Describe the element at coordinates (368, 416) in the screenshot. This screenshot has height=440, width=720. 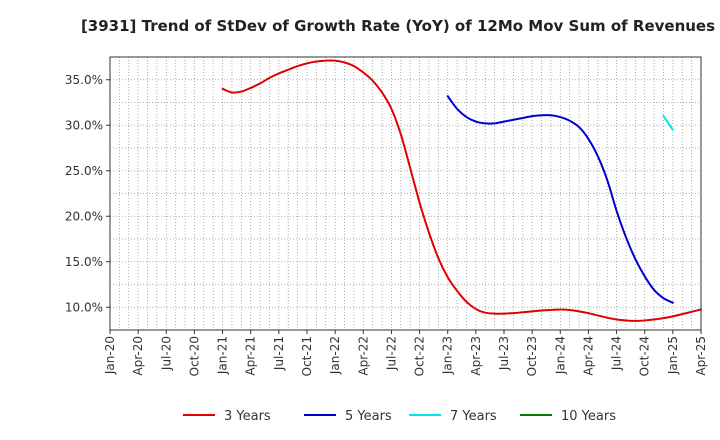
I see `legend-label-5-years: 5 Years` at that location.